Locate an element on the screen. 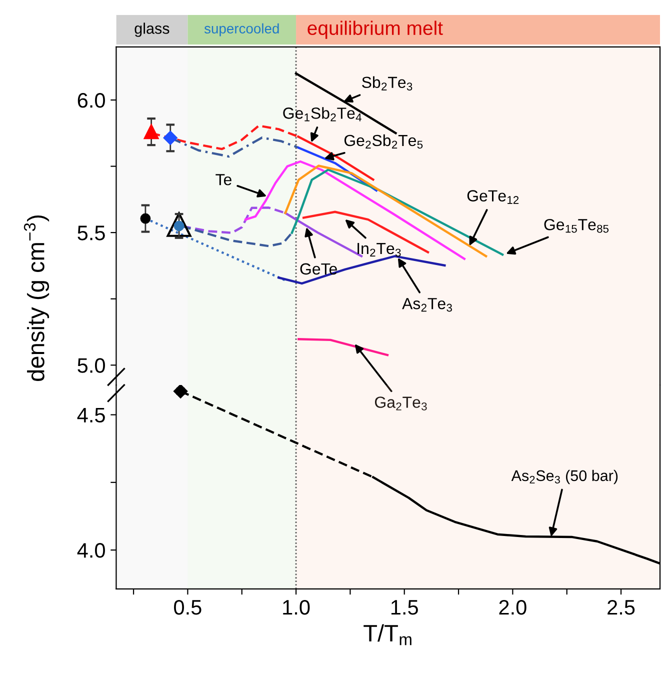 The height and width of the screenshot is (677, 664). annotation: Ga$_{2}$Te$_{3}$ is located at coordinates (400, 403).